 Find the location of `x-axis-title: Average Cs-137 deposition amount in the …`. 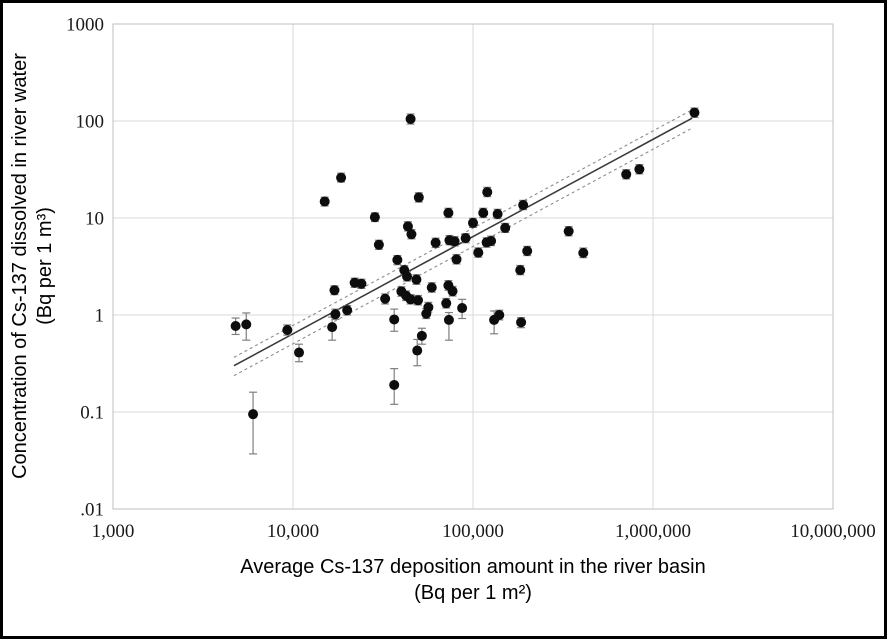

x-axis-title: Average Cs-137 deposition amount in the … is located at coordinates (473, 580).